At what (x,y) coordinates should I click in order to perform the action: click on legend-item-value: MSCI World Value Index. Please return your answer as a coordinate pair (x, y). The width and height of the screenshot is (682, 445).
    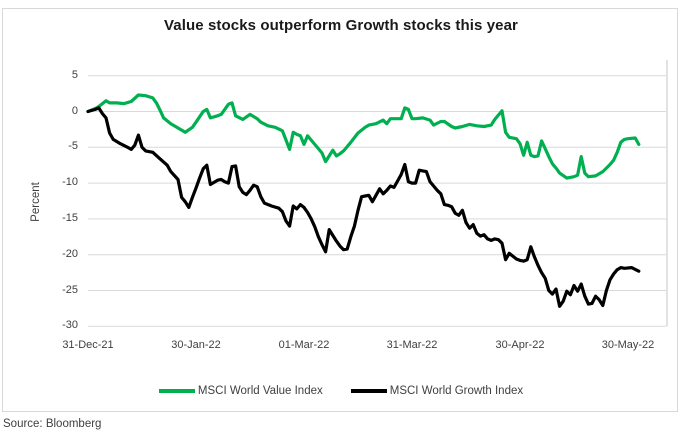
    Looking at the image, I should click on (240, 391).